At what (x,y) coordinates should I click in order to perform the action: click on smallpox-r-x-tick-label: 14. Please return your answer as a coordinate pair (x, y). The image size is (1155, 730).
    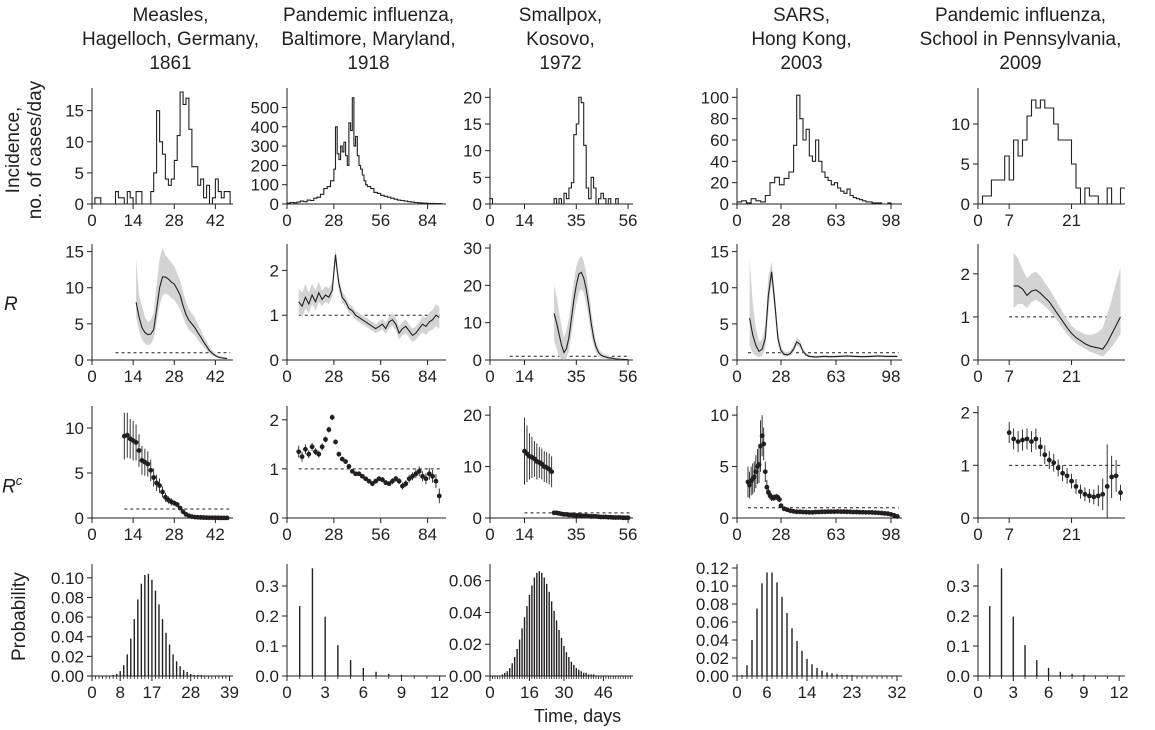
    Looking at the image, I should click on (524, 376).